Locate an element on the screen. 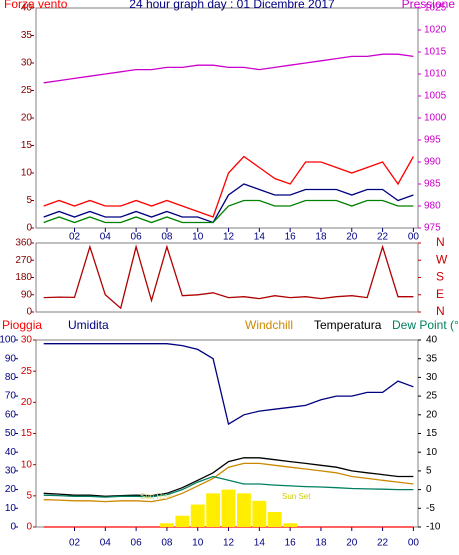 This screenshot has width=459, height=555. legend-label: Temperatura is located at coordinates (348, 325).